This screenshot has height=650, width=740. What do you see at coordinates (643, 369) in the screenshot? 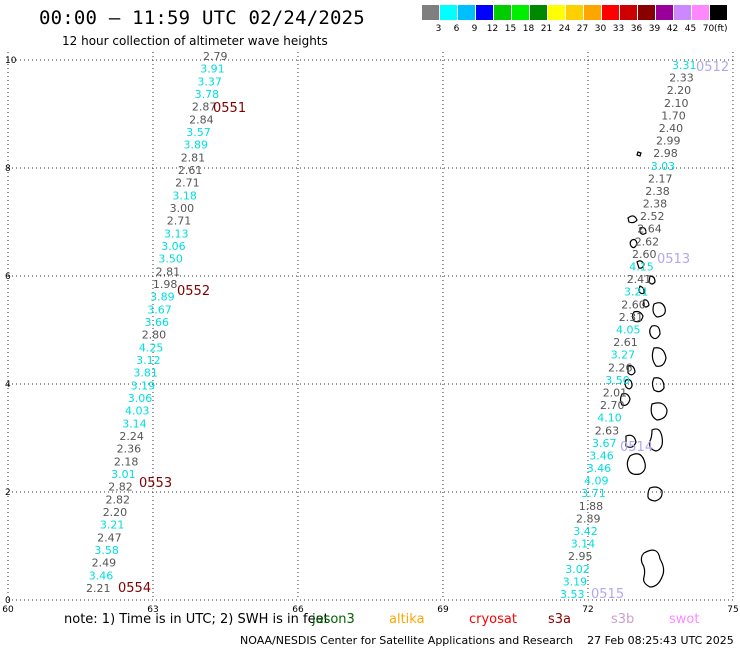
I see `island-outlines` at bounding box center [643, 369].